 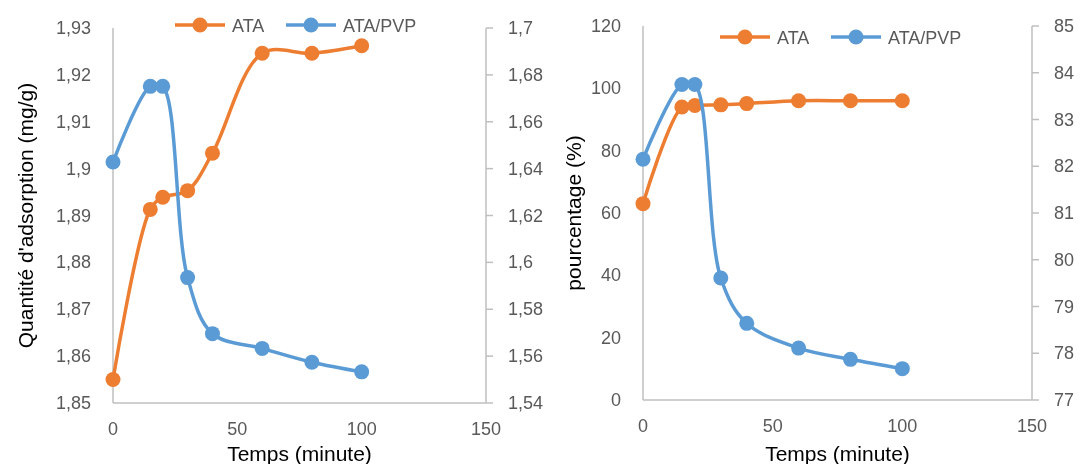 I want to click on y-tick-label: 1,87, so click(x=73, y=309).